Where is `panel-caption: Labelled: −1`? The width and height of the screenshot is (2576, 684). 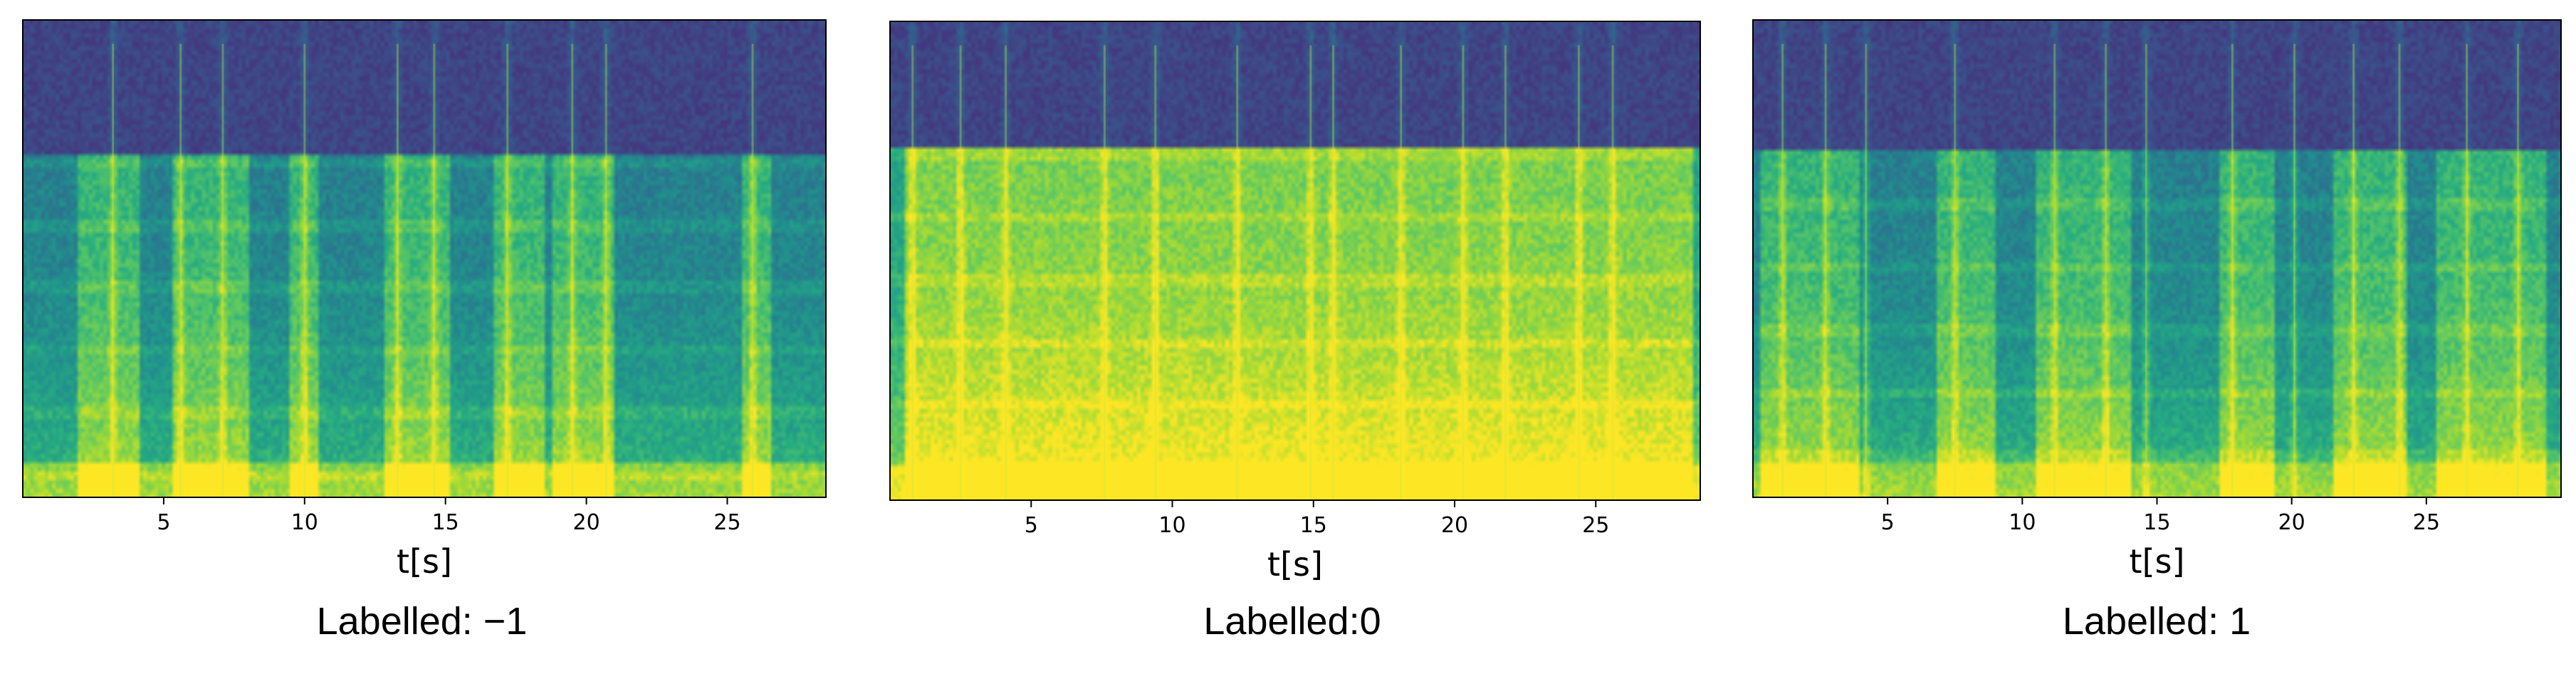 panel-caption: Labelled: −1 is located at coordinates (422, 621).